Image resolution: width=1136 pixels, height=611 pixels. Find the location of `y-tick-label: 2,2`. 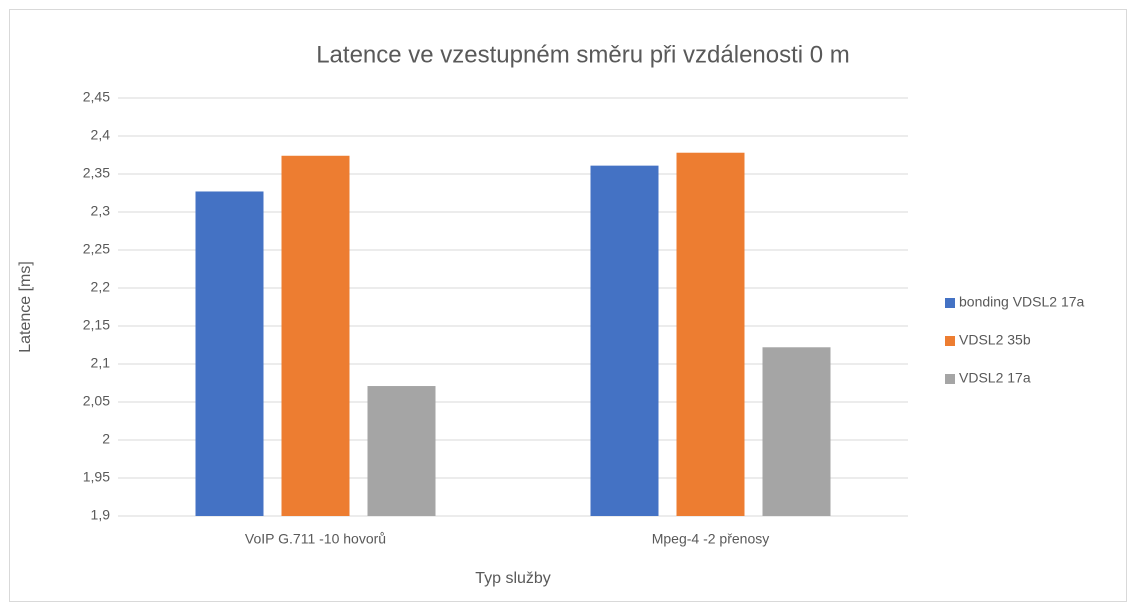

y-tick-label: 2,2 is located at coordinates (101, 287).